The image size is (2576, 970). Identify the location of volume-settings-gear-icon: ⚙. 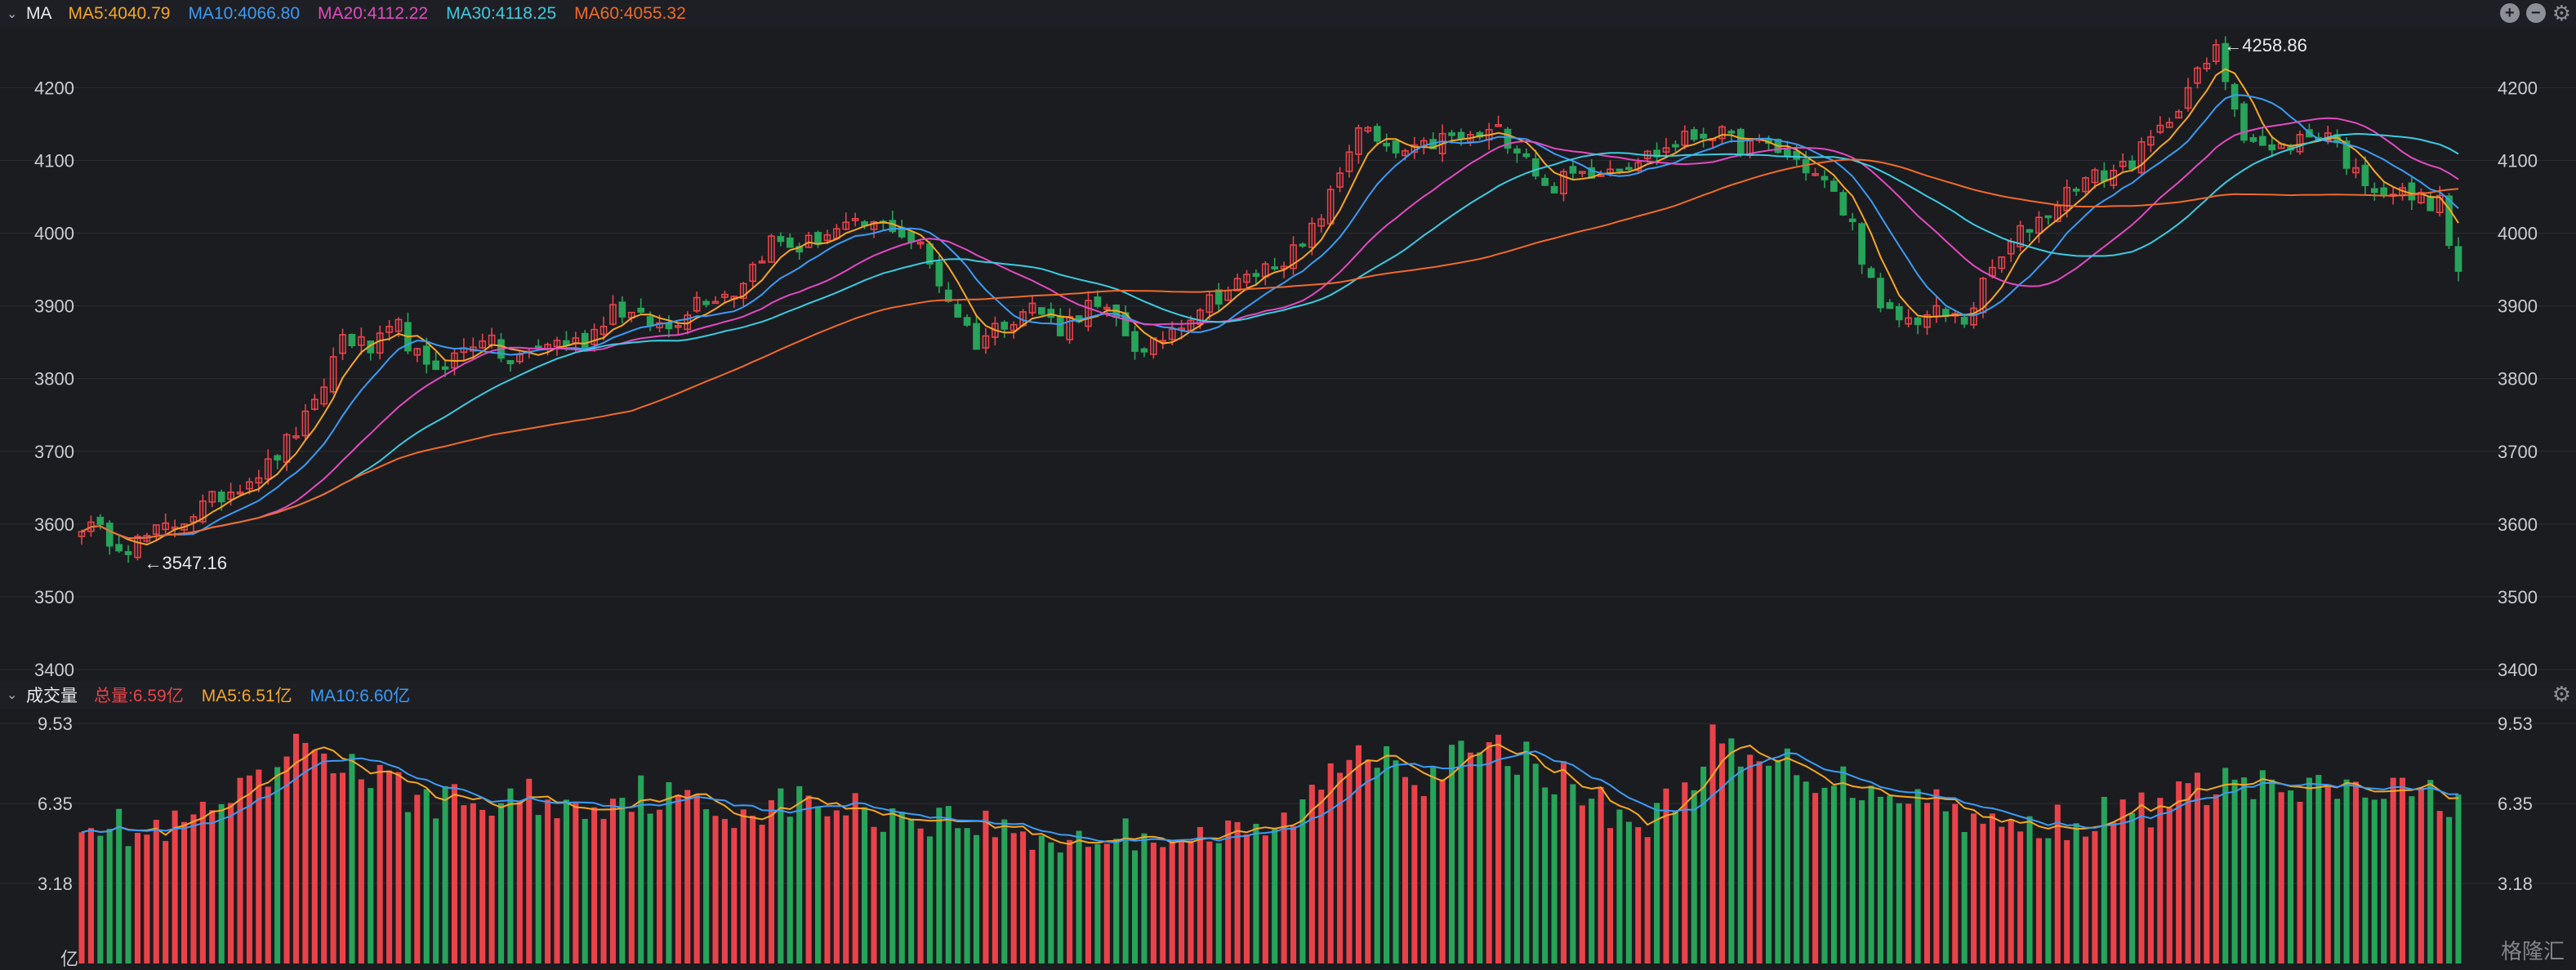
(2561, 694).